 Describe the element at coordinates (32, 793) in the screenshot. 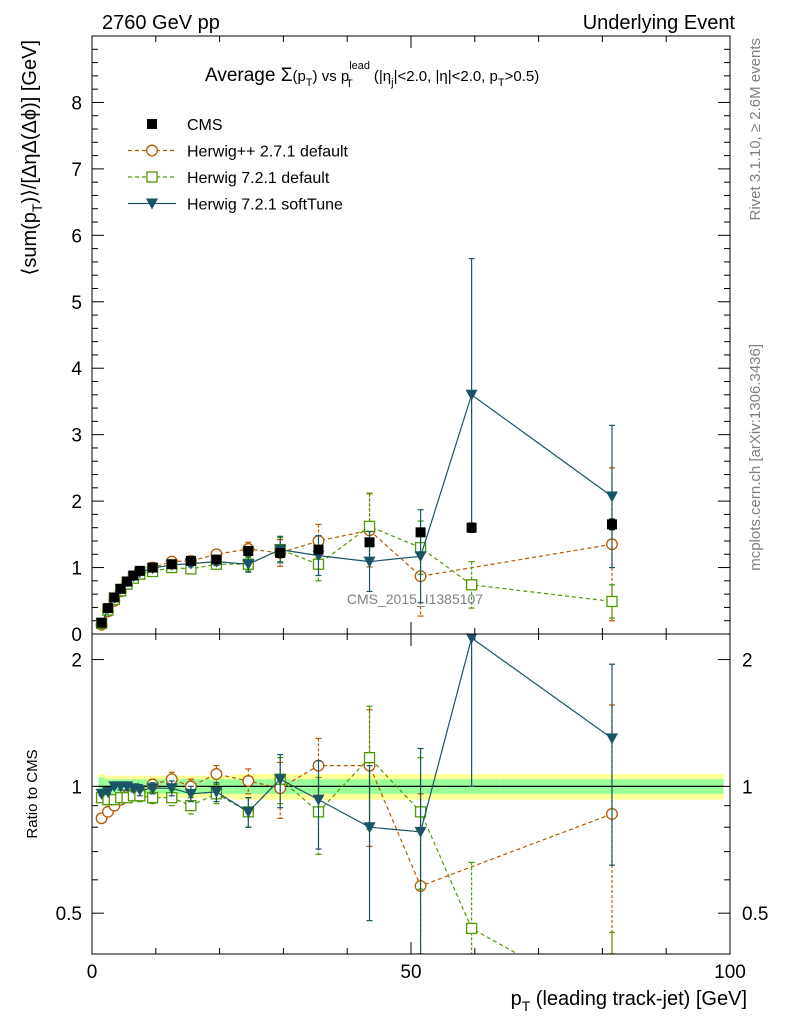

I see `ratio-y-axis-label: Ratio to CMS` at that location.